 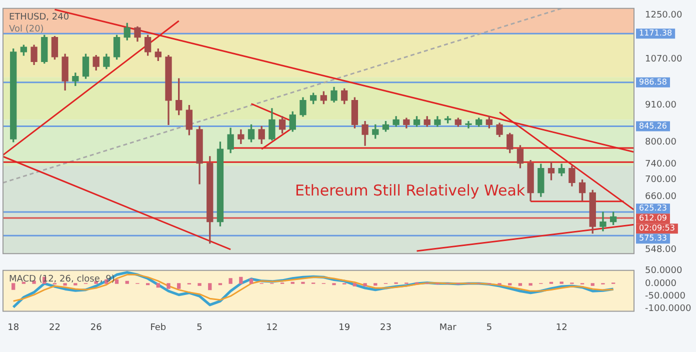 I want to click on ref-line-label: 625.23, so click(x=653, y=208).